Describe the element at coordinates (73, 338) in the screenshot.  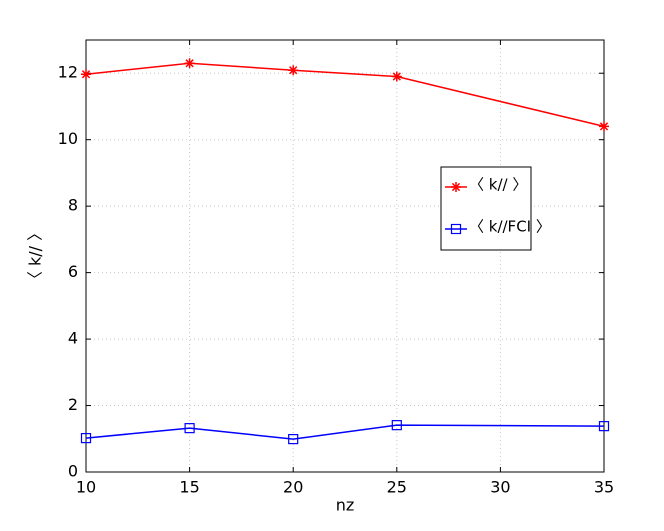
I see `y-tick-label: 4` at that location.